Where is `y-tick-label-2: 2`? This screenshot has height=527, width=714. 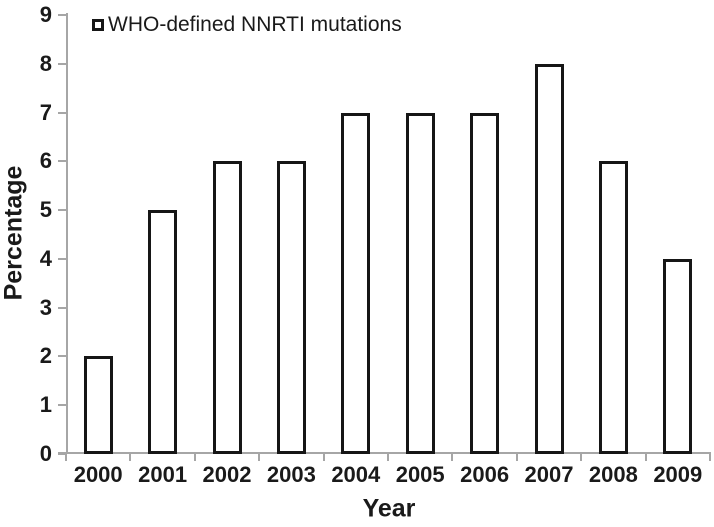
y-tick-label-2: 2 is located at coordinates (45, 356).